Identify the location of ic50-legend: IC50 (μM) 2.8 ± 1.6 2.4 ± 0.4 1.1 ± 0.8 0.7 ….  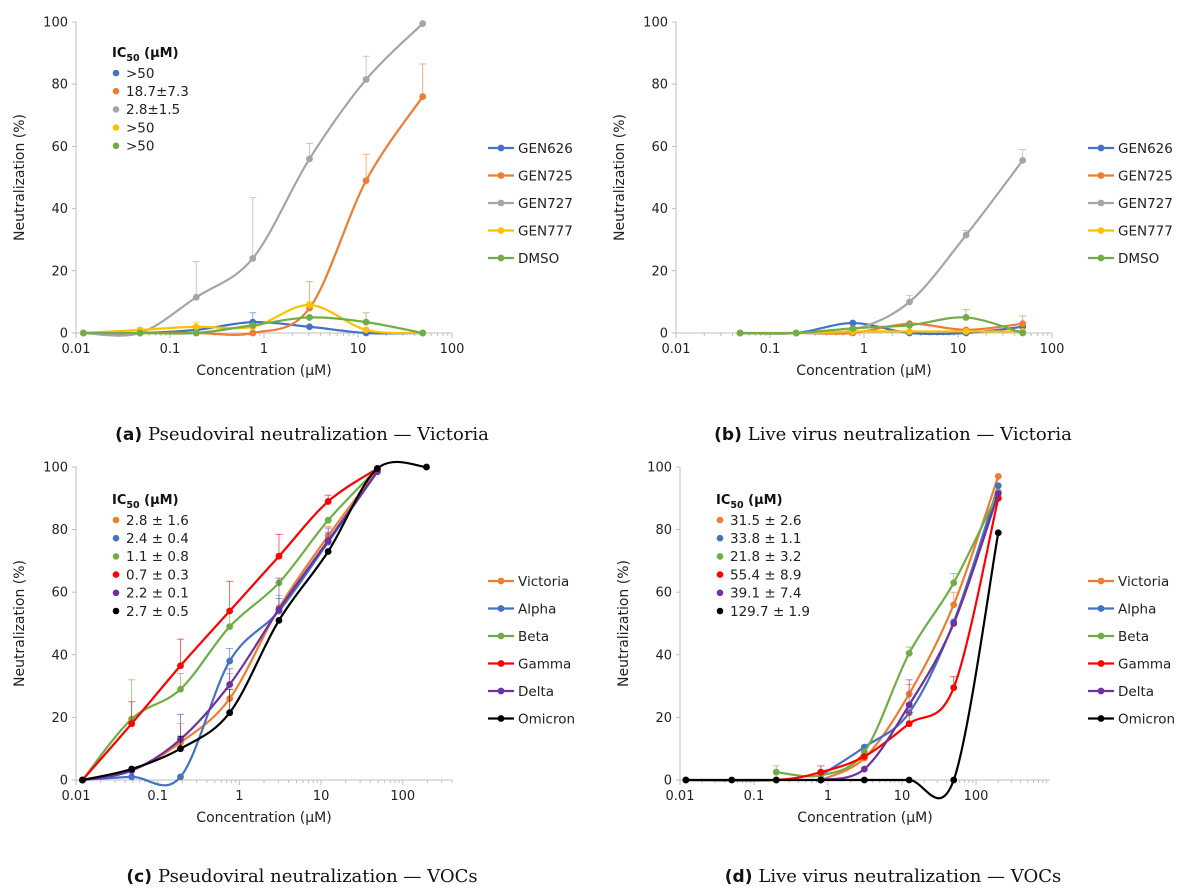
(150, 556).